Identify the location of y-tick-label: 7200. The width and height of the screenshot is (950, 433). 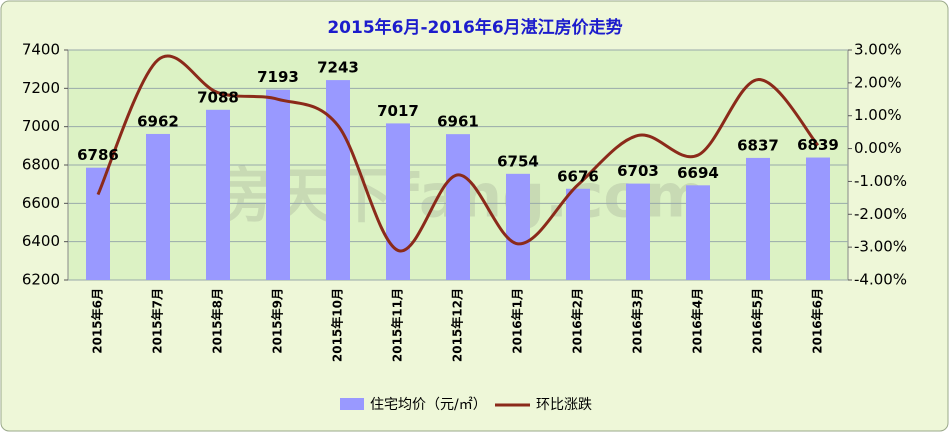
(41, 88).